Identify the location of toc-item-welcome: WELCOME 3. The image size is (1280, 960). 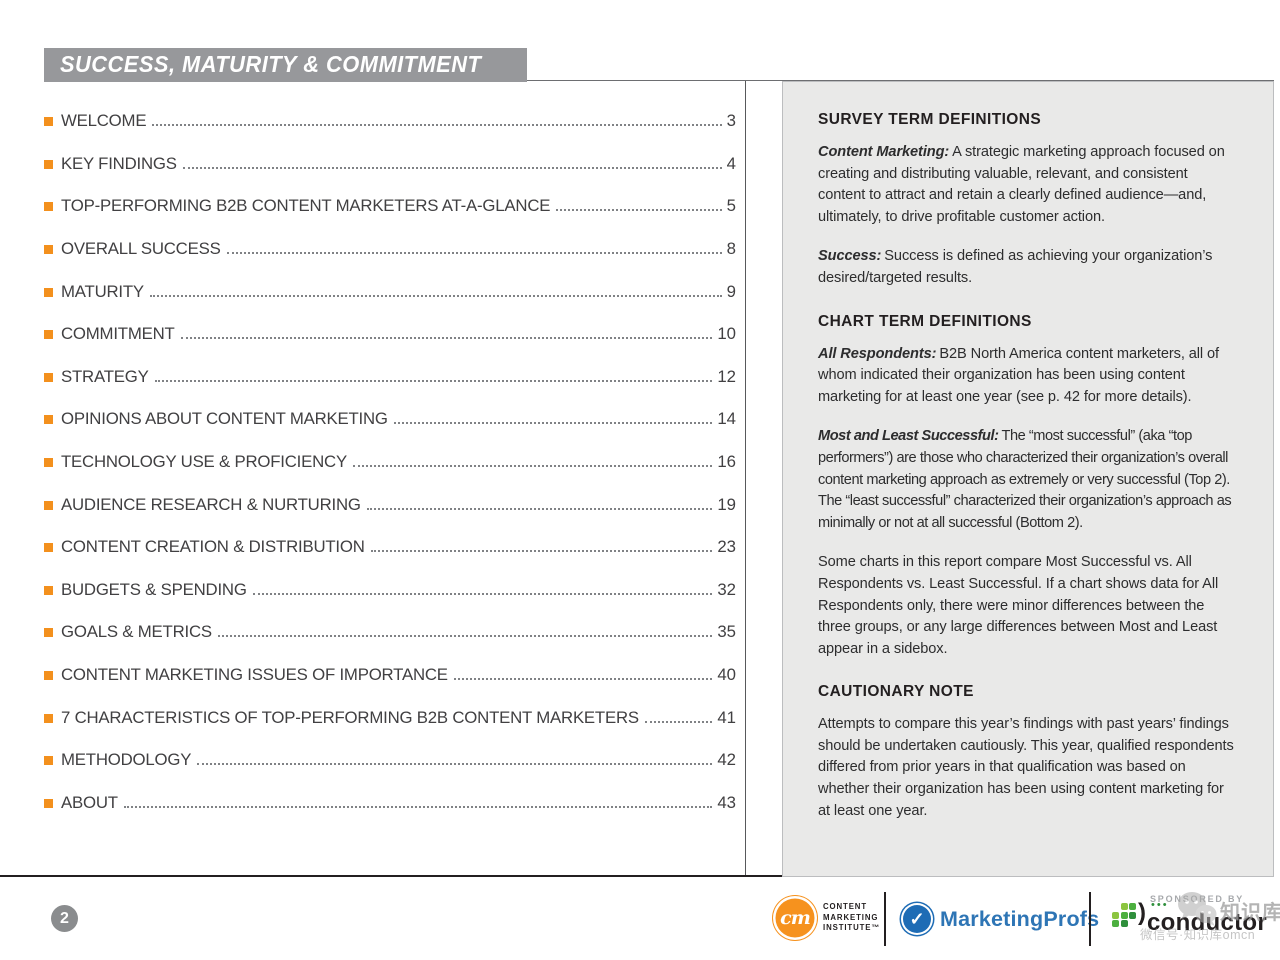
(390, 121).